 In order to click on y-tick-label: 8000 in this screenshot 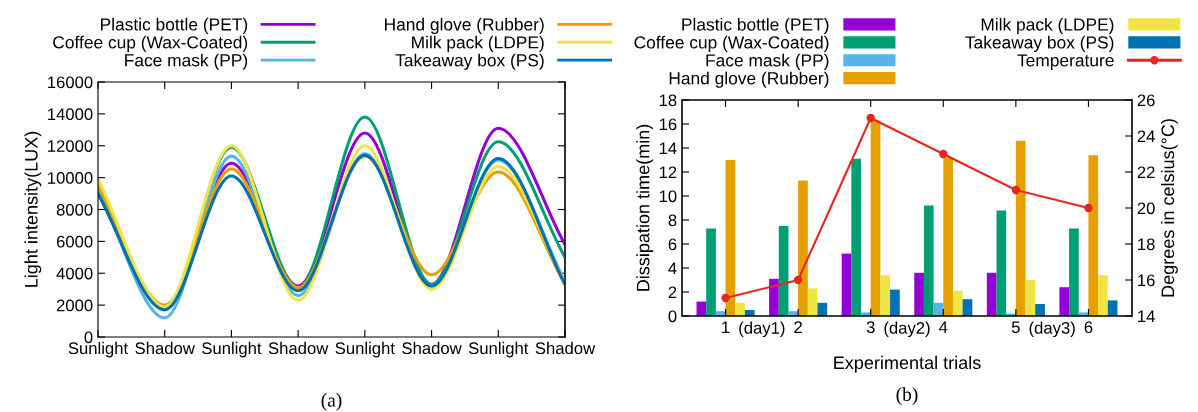, I will do `click(74, 209)`.